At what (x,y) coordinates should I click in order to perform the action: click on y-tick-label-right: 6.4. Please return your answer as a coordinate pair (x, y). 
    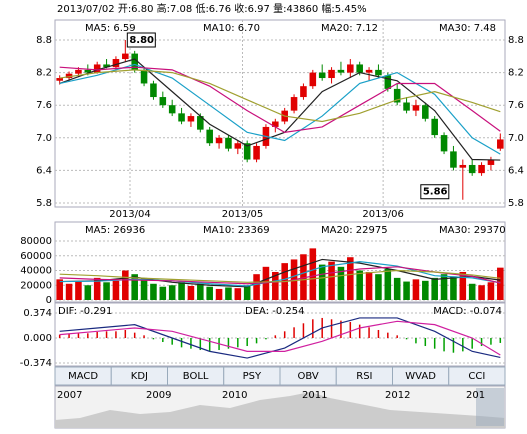
    Looking at the image, I should click on (516, 170).